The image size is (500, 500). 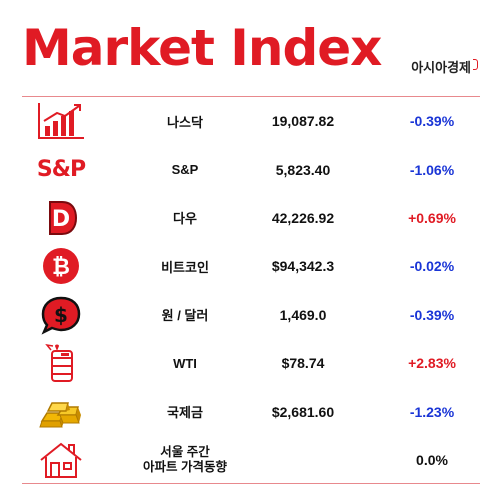 I want to click on bitcoin-icon: ₿, so click(x=61, y=266).